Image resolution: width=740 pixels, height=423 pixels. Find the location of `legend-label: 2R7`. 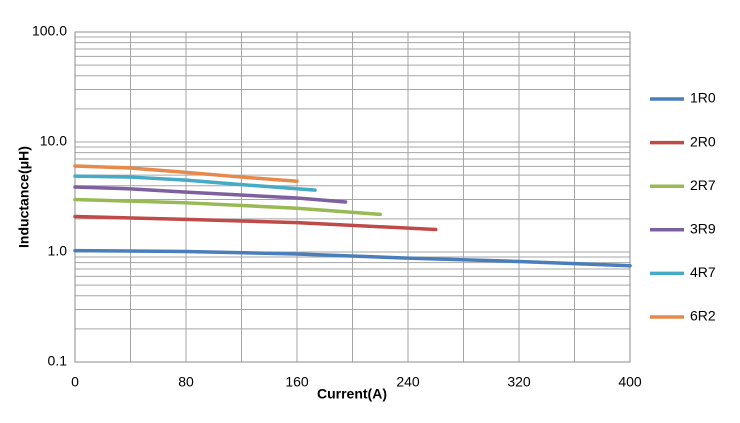

legend-label: 2R7 is located at coordinates (703, 185).